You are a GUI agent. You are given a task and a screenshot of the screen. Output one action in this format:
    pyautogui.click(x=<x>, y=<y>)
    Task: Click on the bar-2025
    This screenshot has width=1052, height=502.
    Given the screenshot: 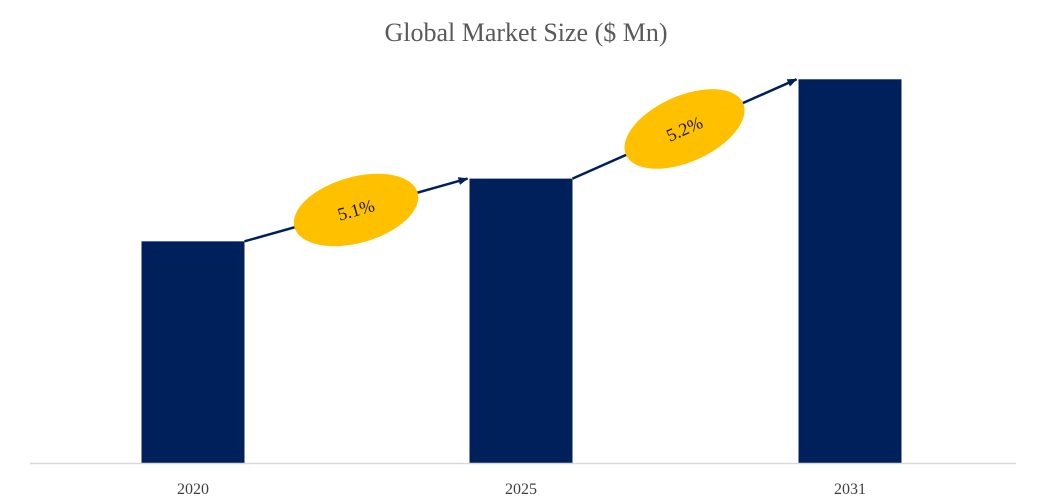 What is the action you would take?
    pyautogui.click(x=521, y=320)
    